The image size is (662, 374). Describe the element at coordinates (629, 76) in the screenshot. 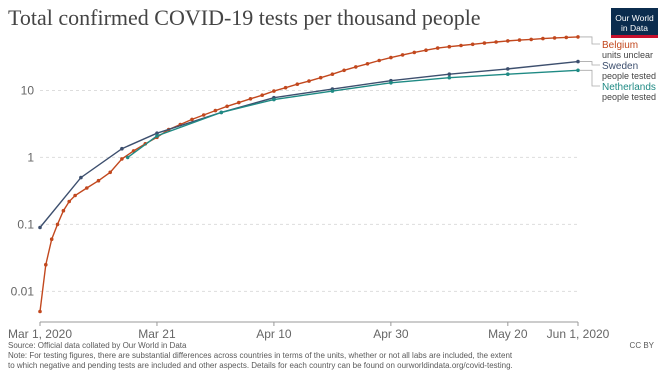

I see `series-sublabel-sweden: people tested` at that location.